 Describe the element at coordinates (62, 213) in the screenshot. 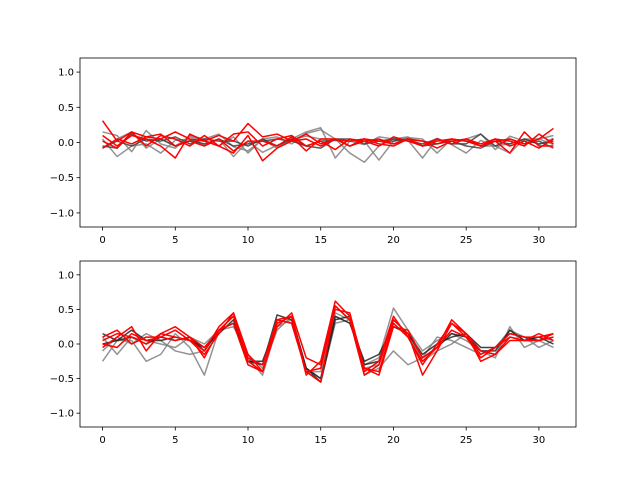

I see `top-y-tick-label: −1.0` at that location.